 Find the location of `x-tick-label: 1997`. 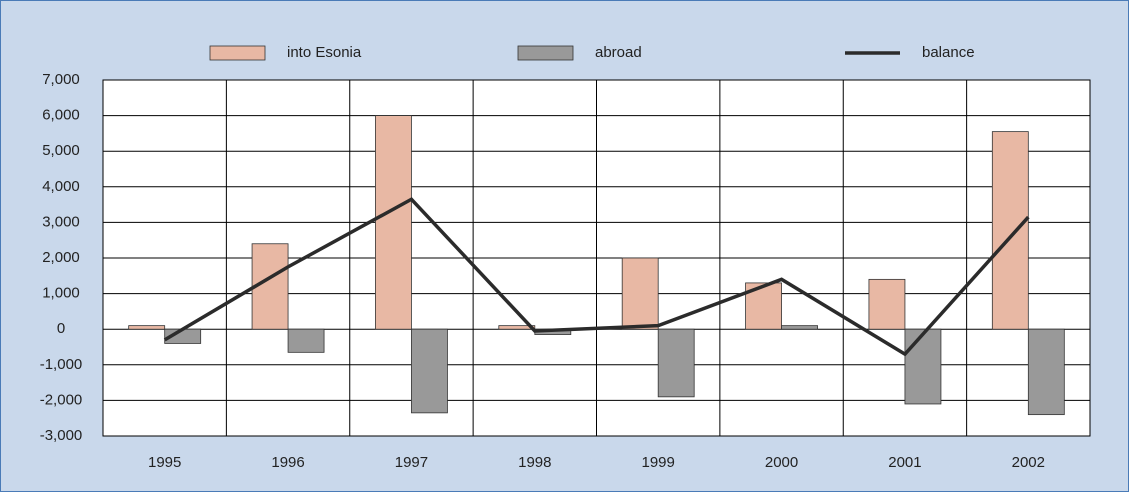

x-tick-label: 1997 is located at coordinates (411, 462).